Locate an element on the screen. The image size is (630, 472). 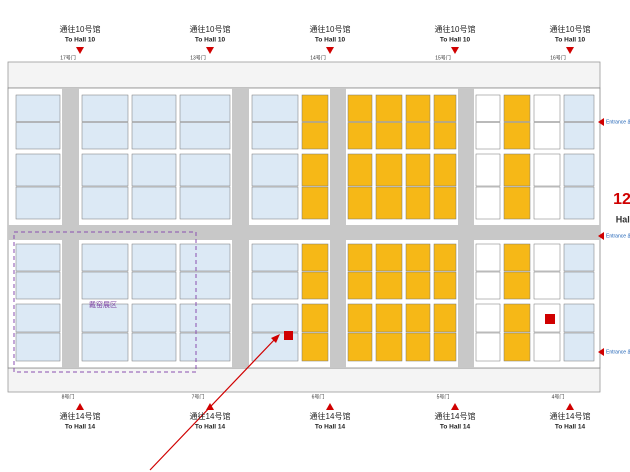
entrance-label: Entrance 出 is located at coordinates (618, 235).